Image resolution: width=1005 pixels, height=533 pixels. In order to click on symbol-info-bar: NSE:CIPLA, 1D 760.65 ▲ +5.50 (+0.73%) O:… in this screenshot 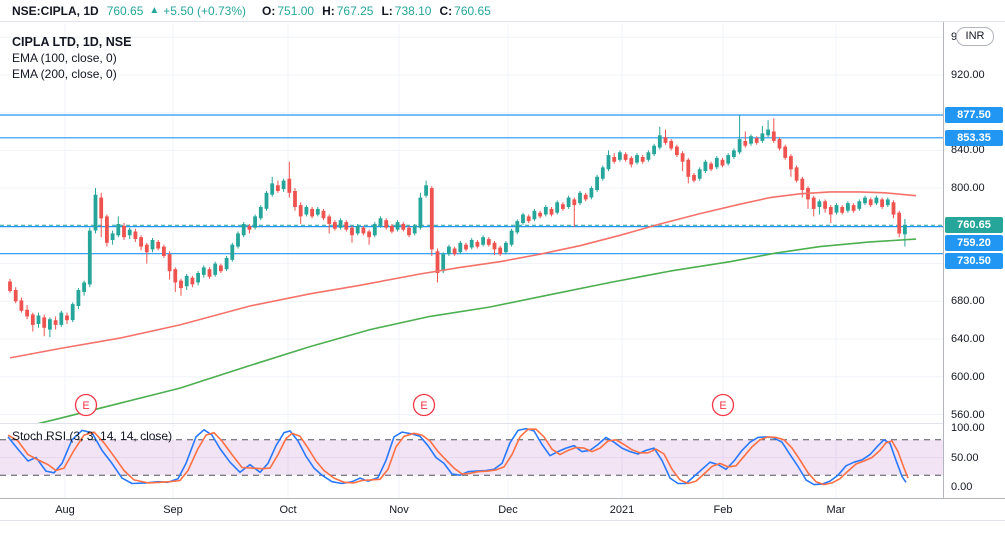, I will do `click(502, 11)`.